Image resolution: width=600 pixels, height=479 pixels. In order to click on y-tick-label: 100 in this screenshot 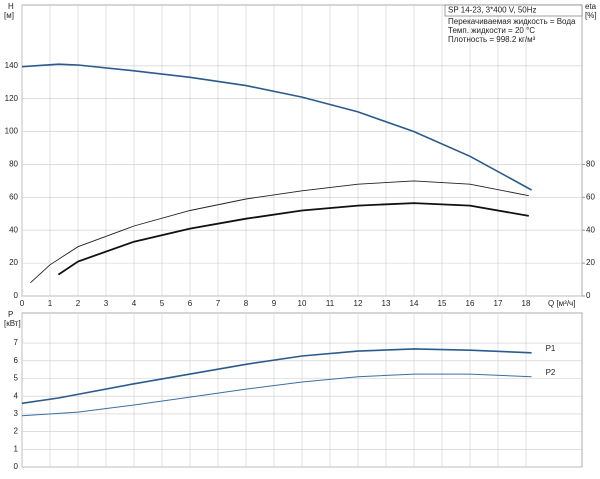, I will do `click(12, 131)`.